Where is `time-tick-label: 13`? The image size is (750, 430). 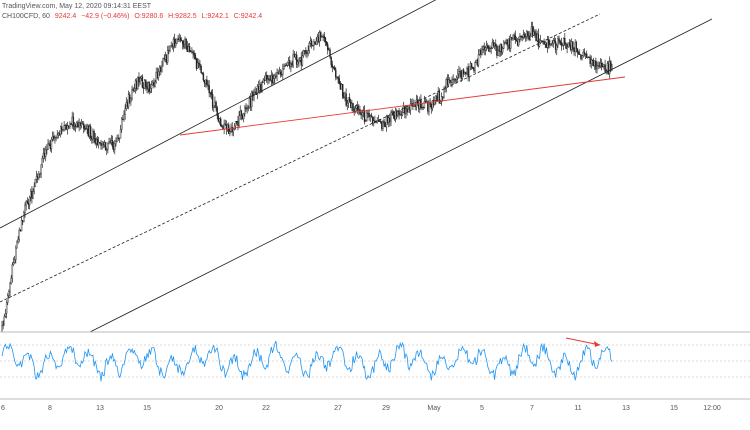 time-tick-label: 13 is located at coordinates (100, 408).